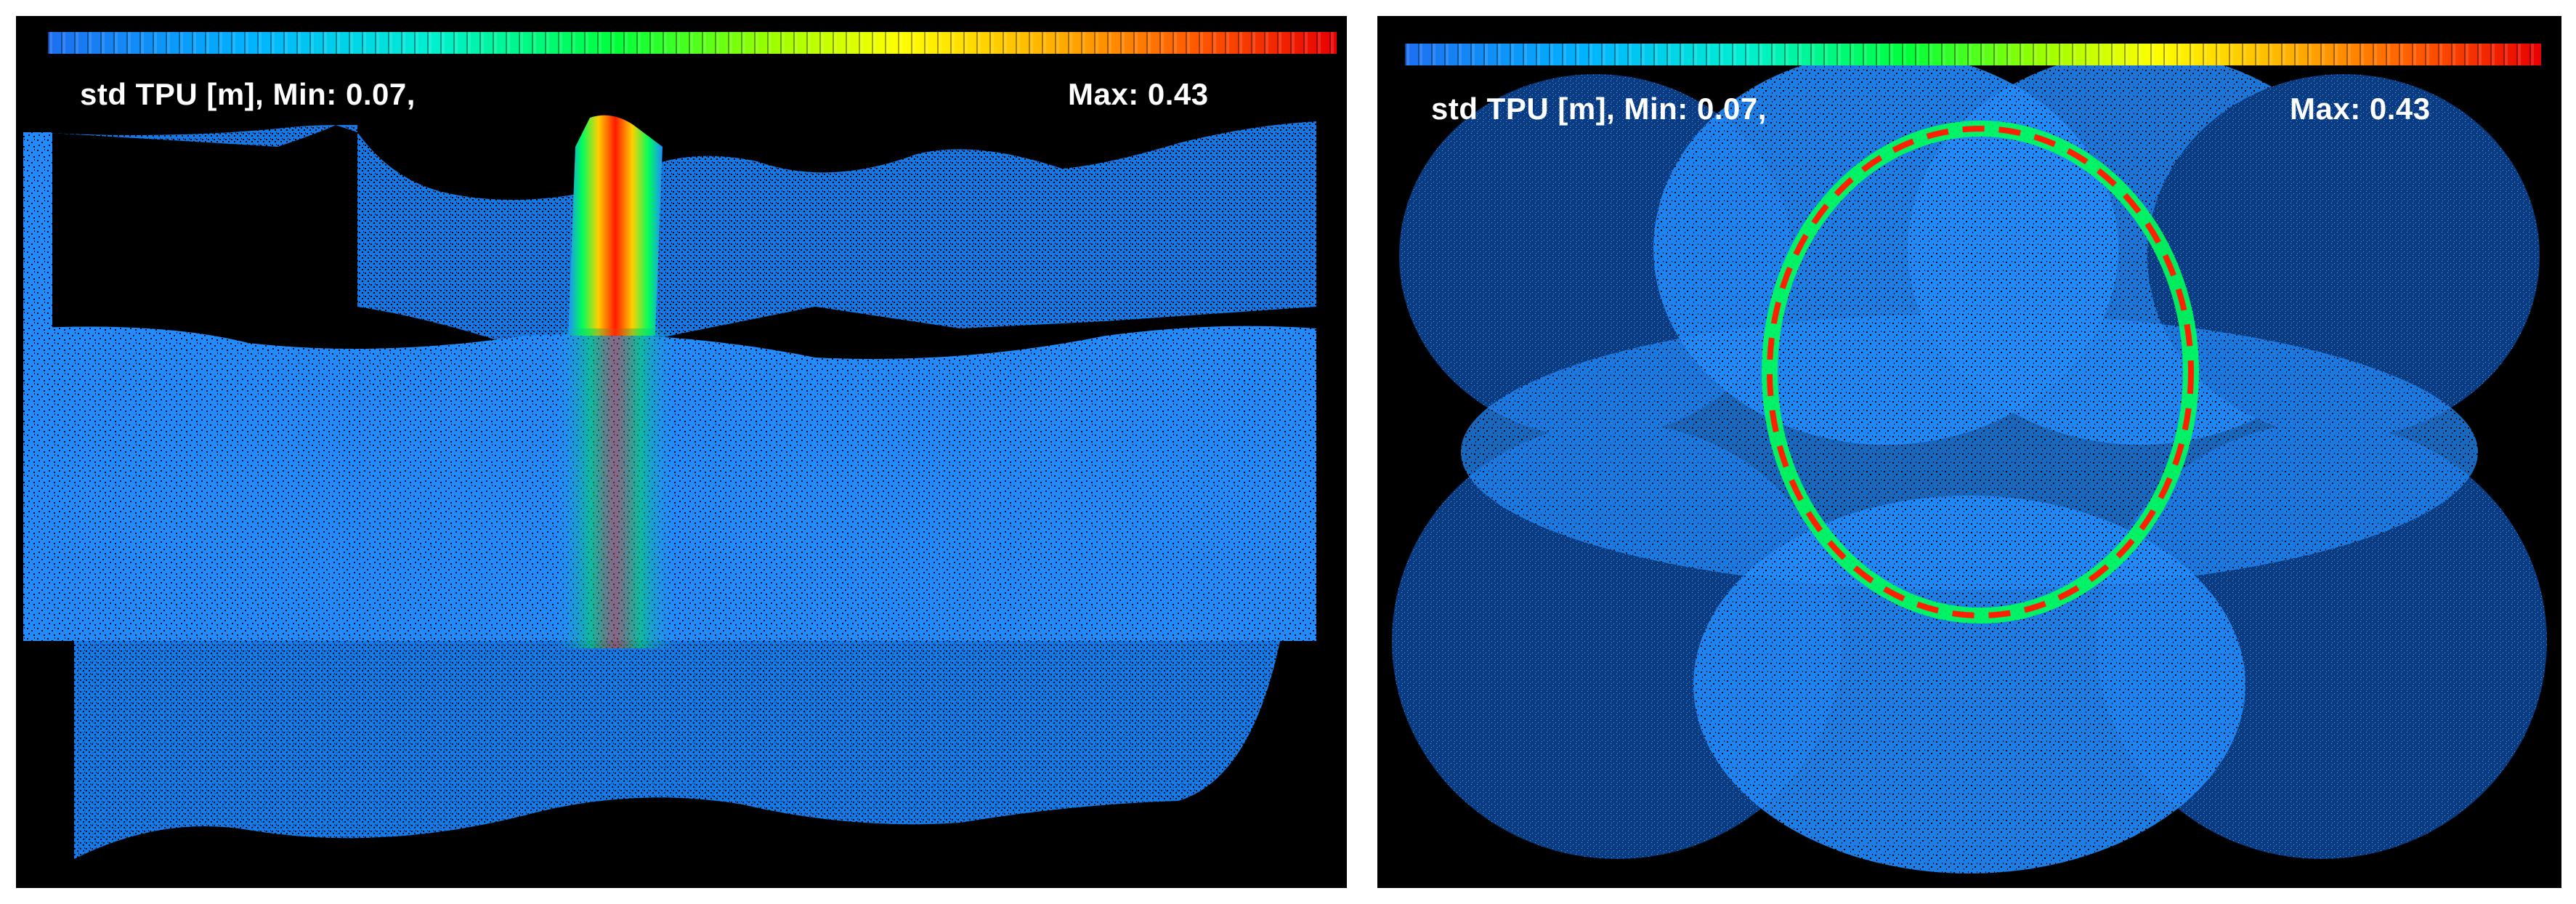 The width and height of the screenshot is (2576, 904). What do you see at coordinates (2360, 109) in the screenshot?
I see `right-max-label: Max: 0.43` at bounding box center [2360, 109].